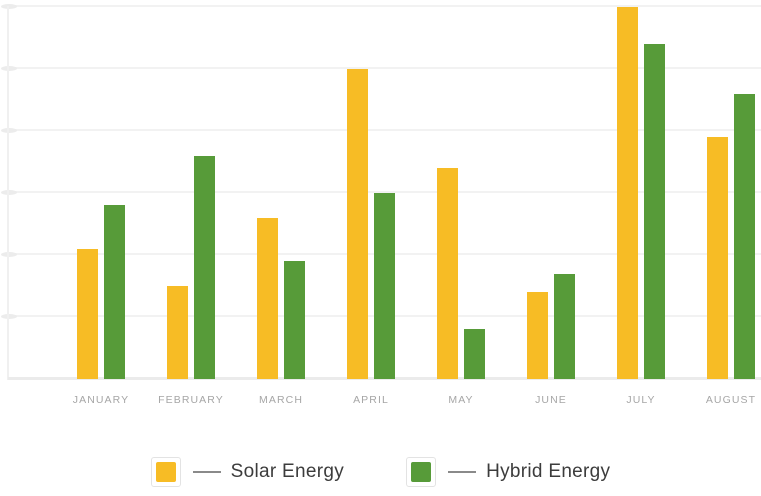 The height and width of the screenshot is (496, 761). I want to click on bar-solar-energy-march, so click(267, 298).